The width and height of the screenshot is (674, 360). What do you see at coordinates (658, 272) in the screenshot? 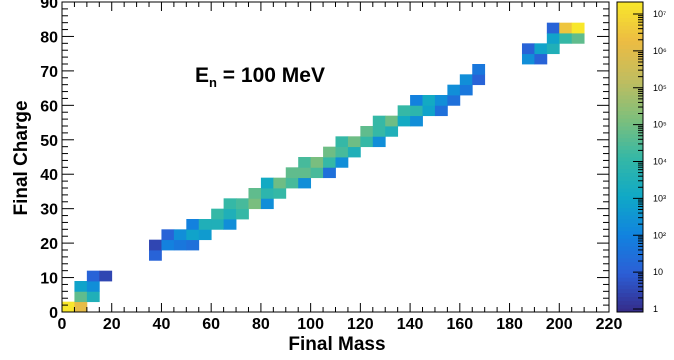
I see `colorbar-label: 10` at bounding box center [658, 272].